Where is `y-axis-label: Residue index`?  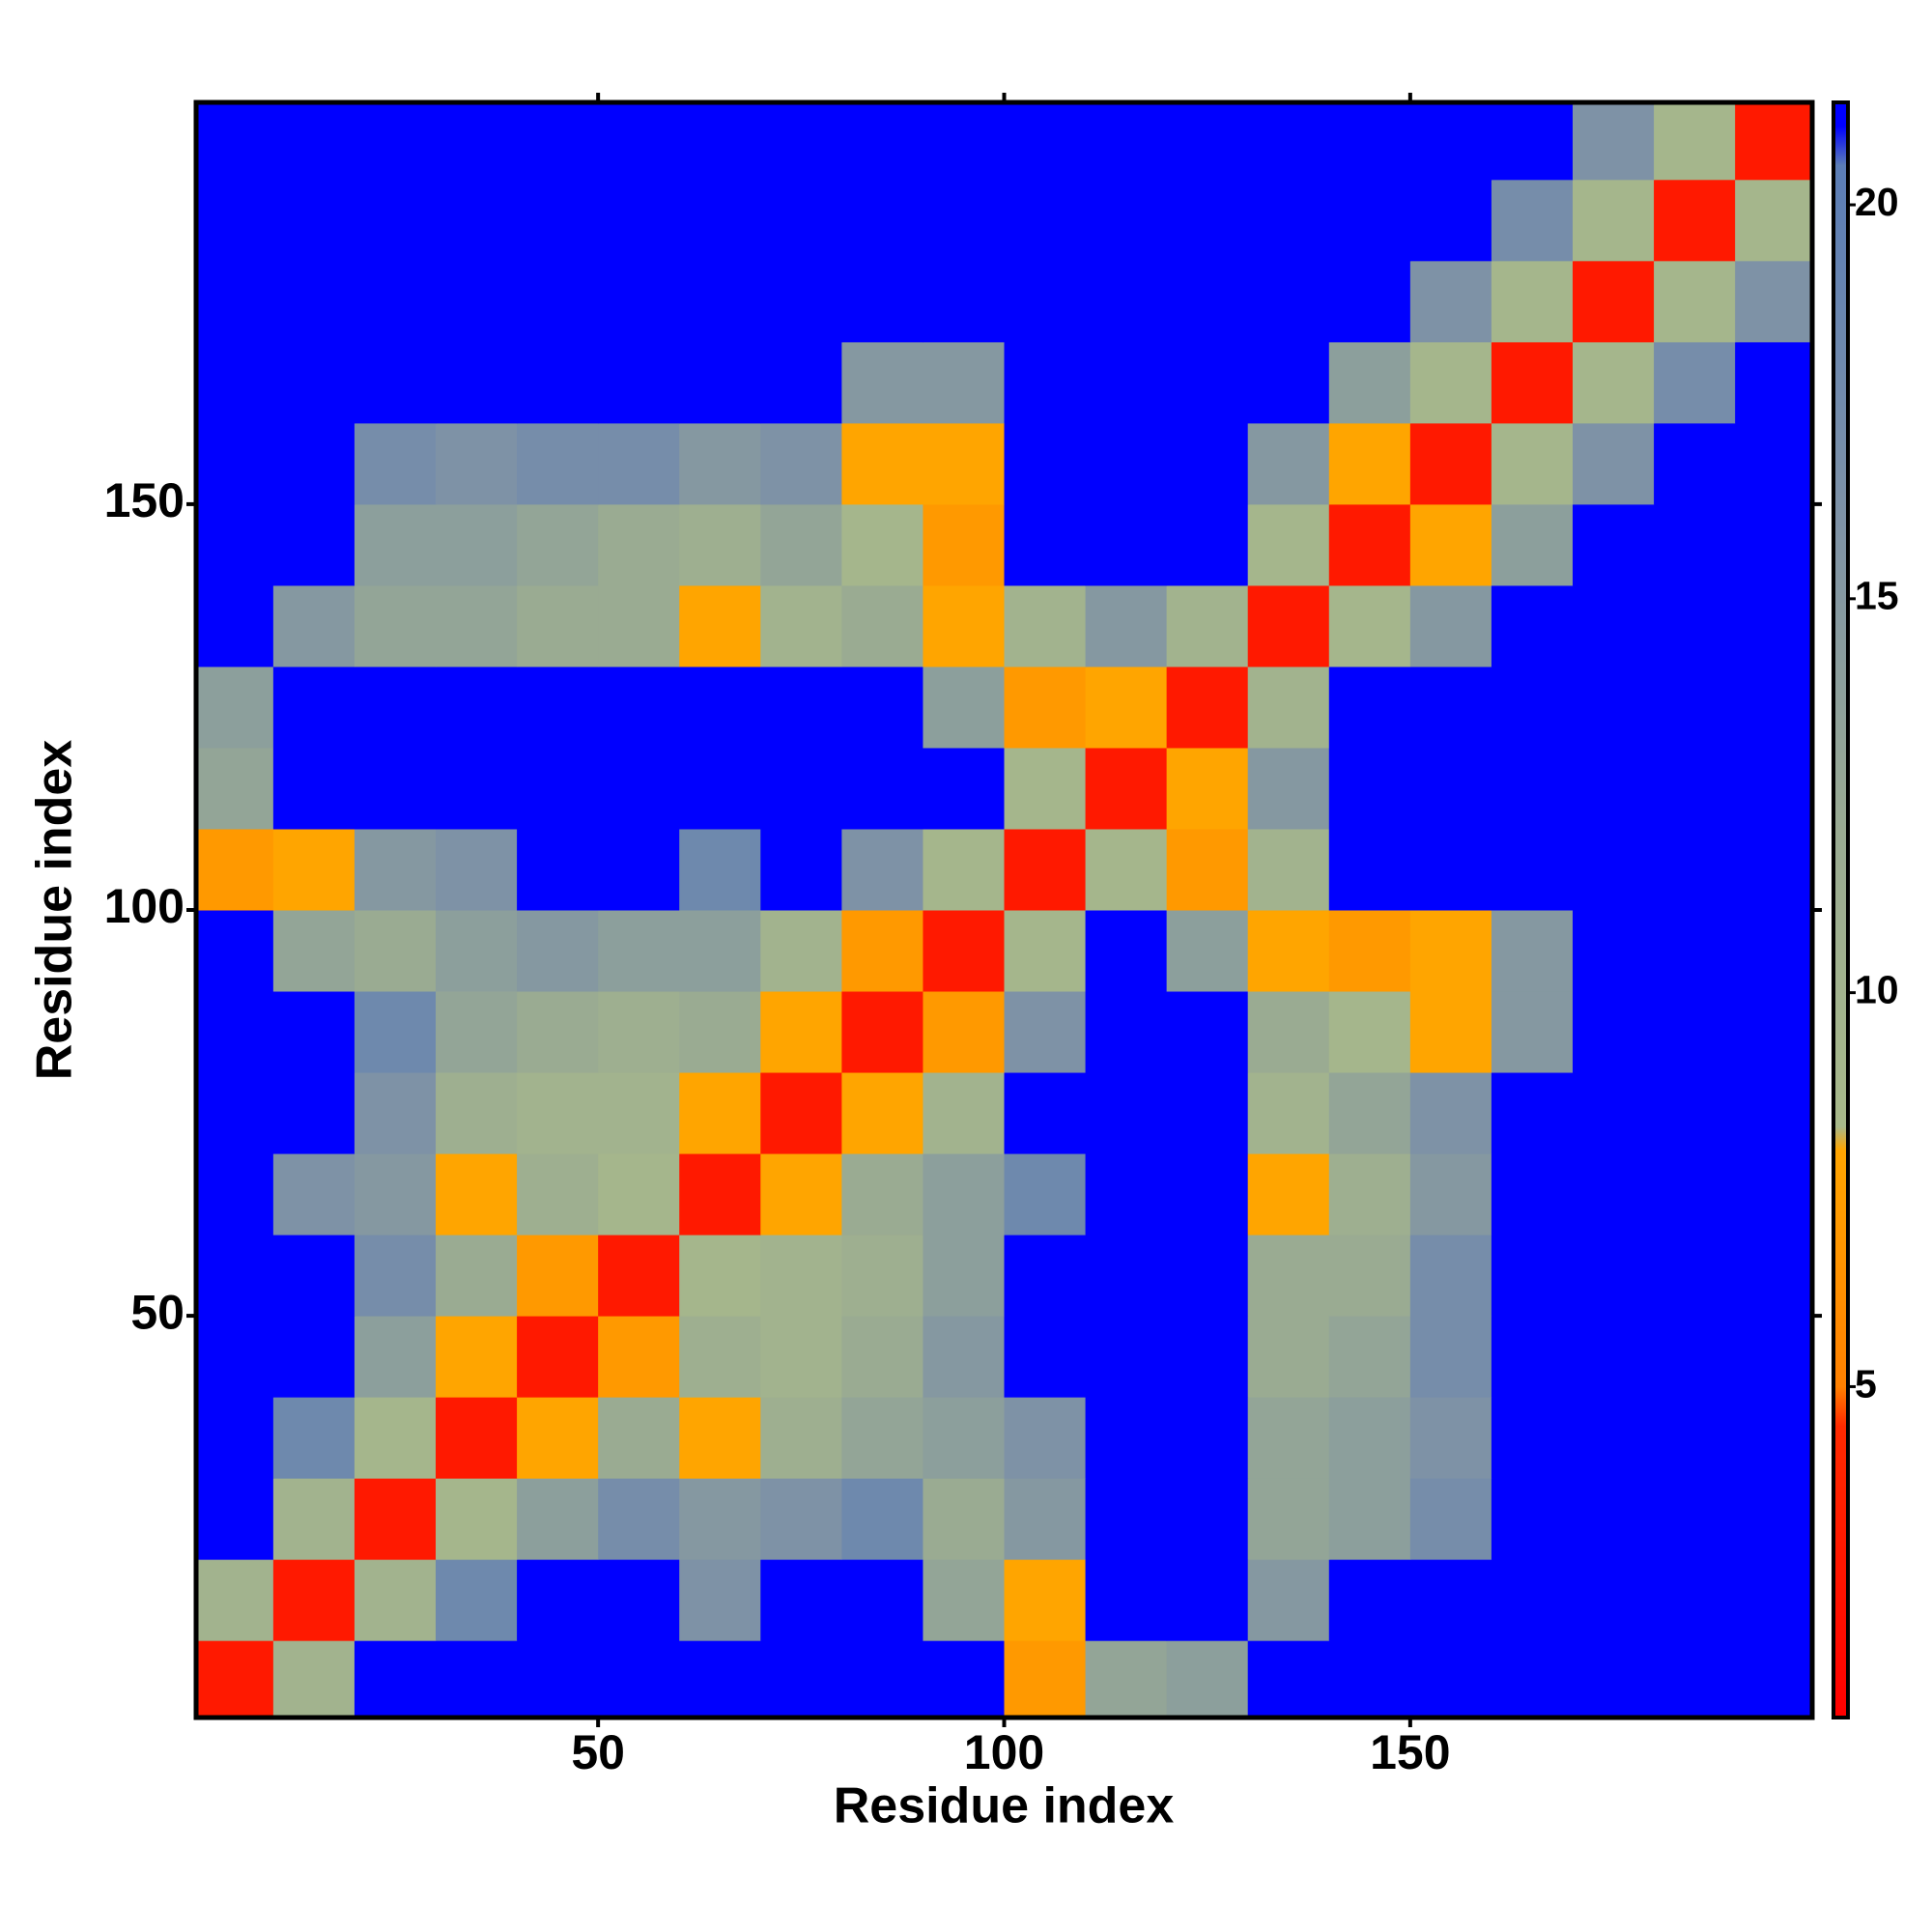 y-axis-label: Residue index is located at coordinates (55, 910).